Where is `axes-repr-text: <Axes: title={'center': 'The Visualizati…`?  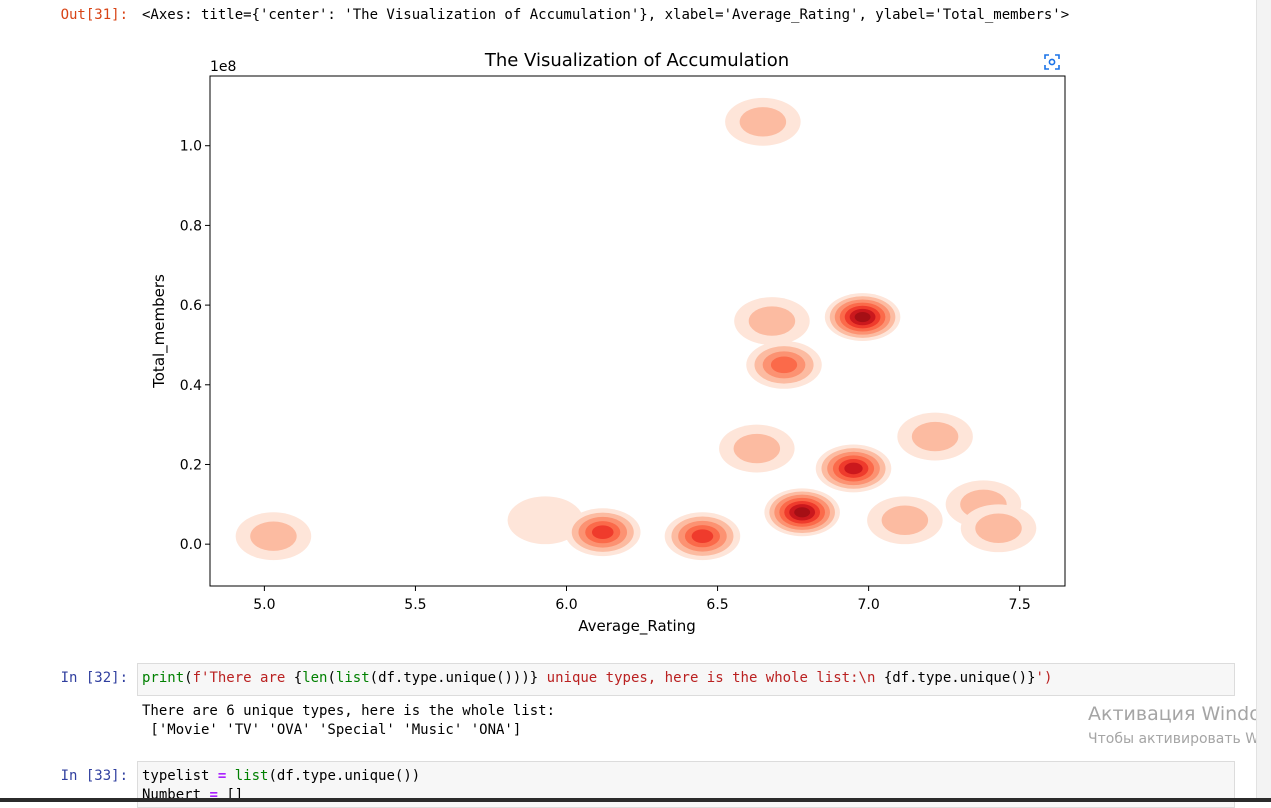 axes-repr-text: <Axes: title={'center': 'The Visualizati… is located at coordinates (606, 15).